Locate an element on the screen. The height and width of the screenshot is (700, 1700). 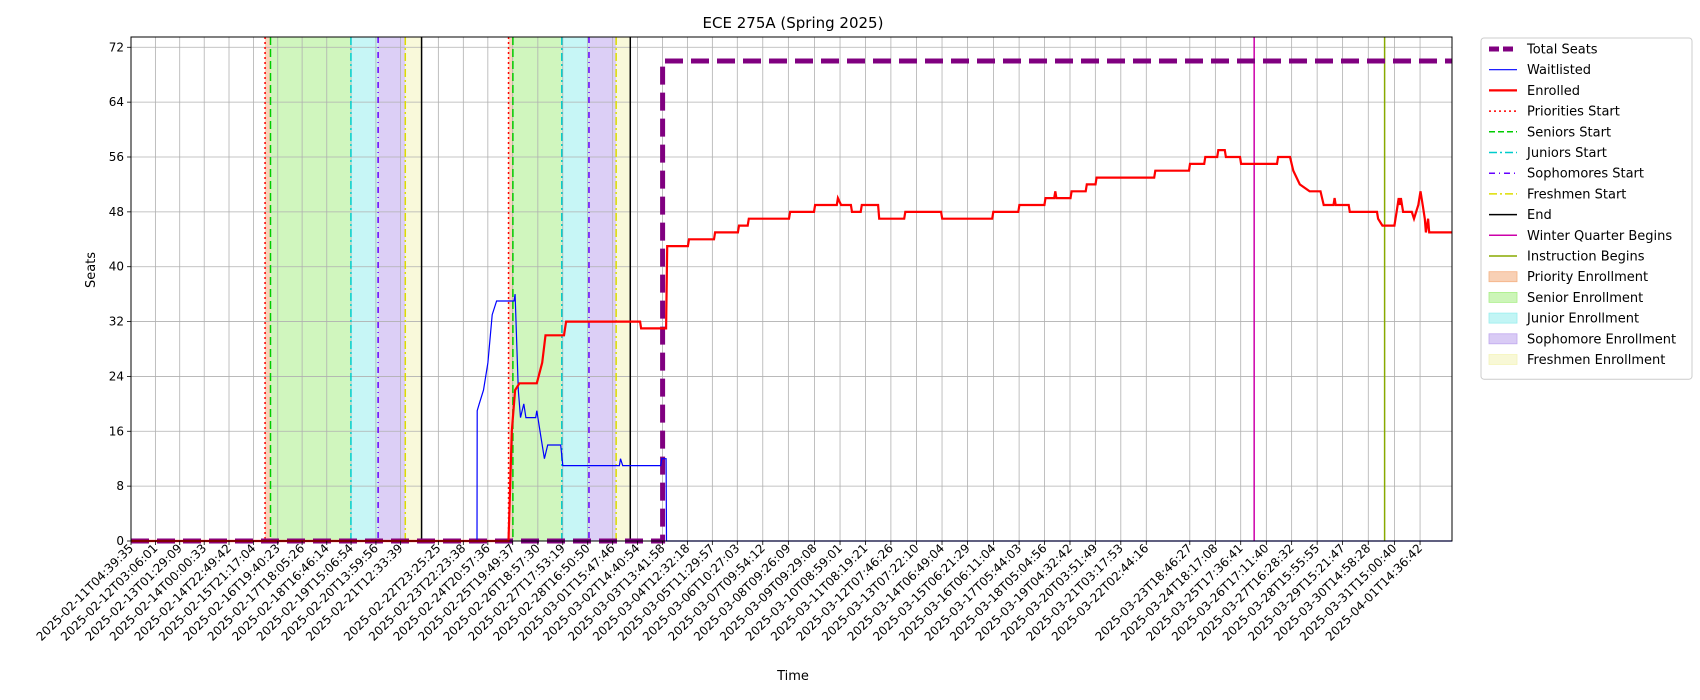
x-axis-title: Time is located at coordinates (792, 676).